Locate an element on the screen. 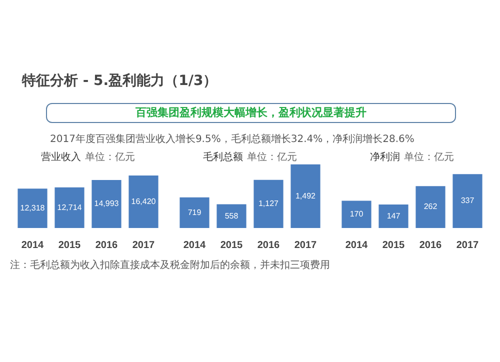 The image size is (500, 362). data-label: 558 is located at coordinates (231, 215).